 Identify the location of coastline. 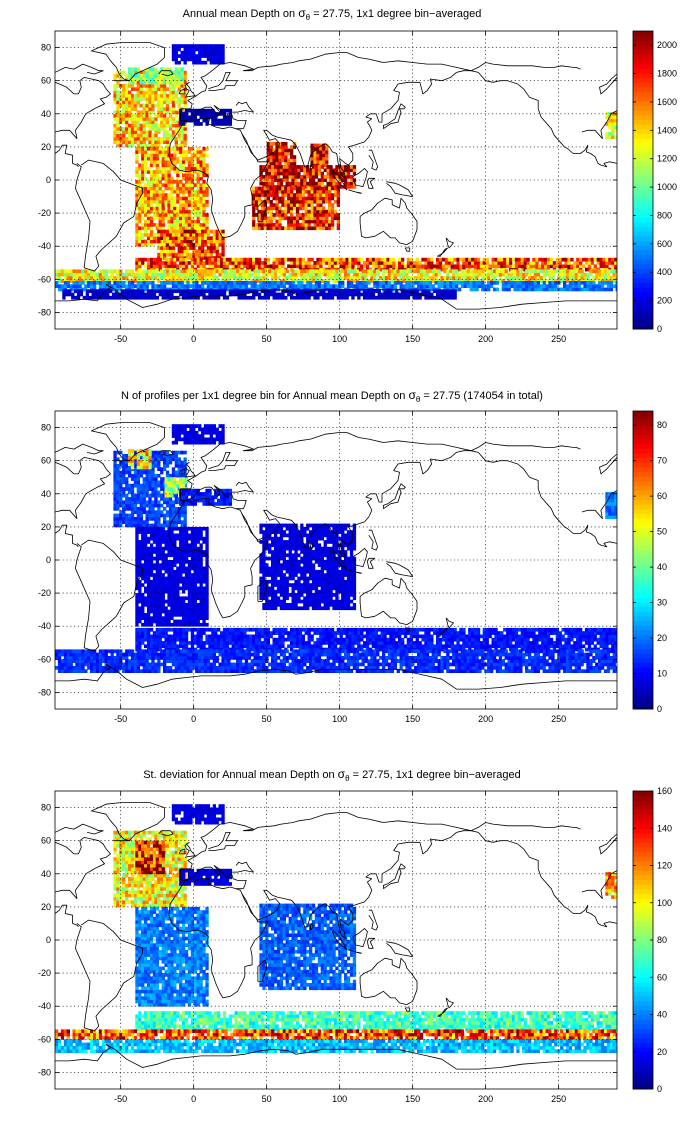
(83, 108).